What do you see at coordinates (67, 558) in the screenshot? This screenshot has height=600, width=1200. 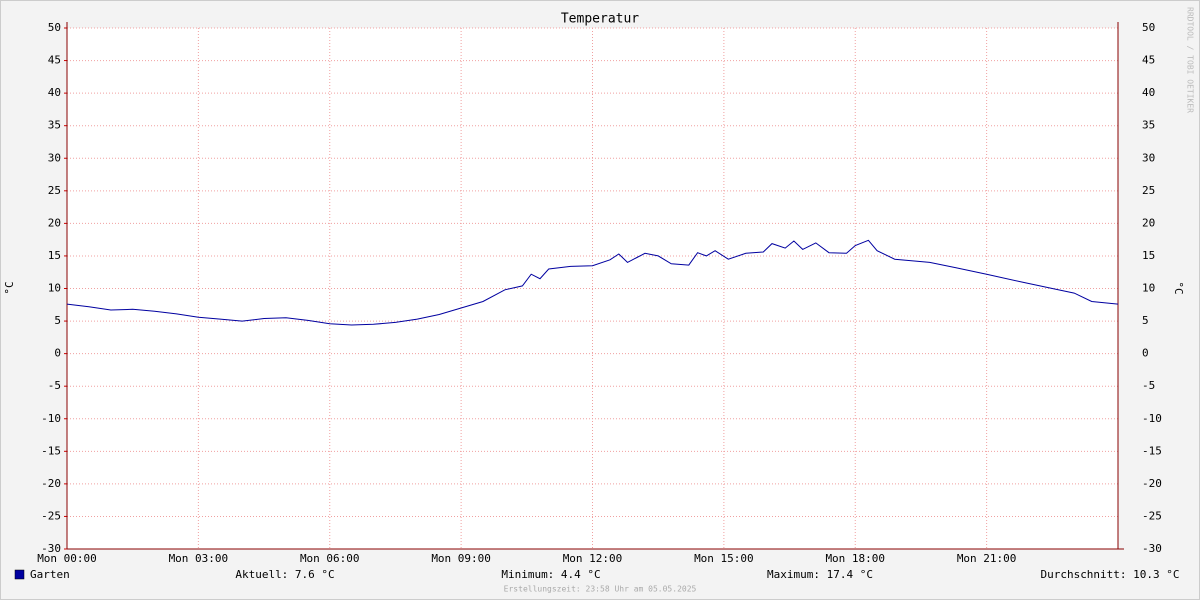 I see `x-tick-label: Mon 00:00` at bounding box center [67, 558].